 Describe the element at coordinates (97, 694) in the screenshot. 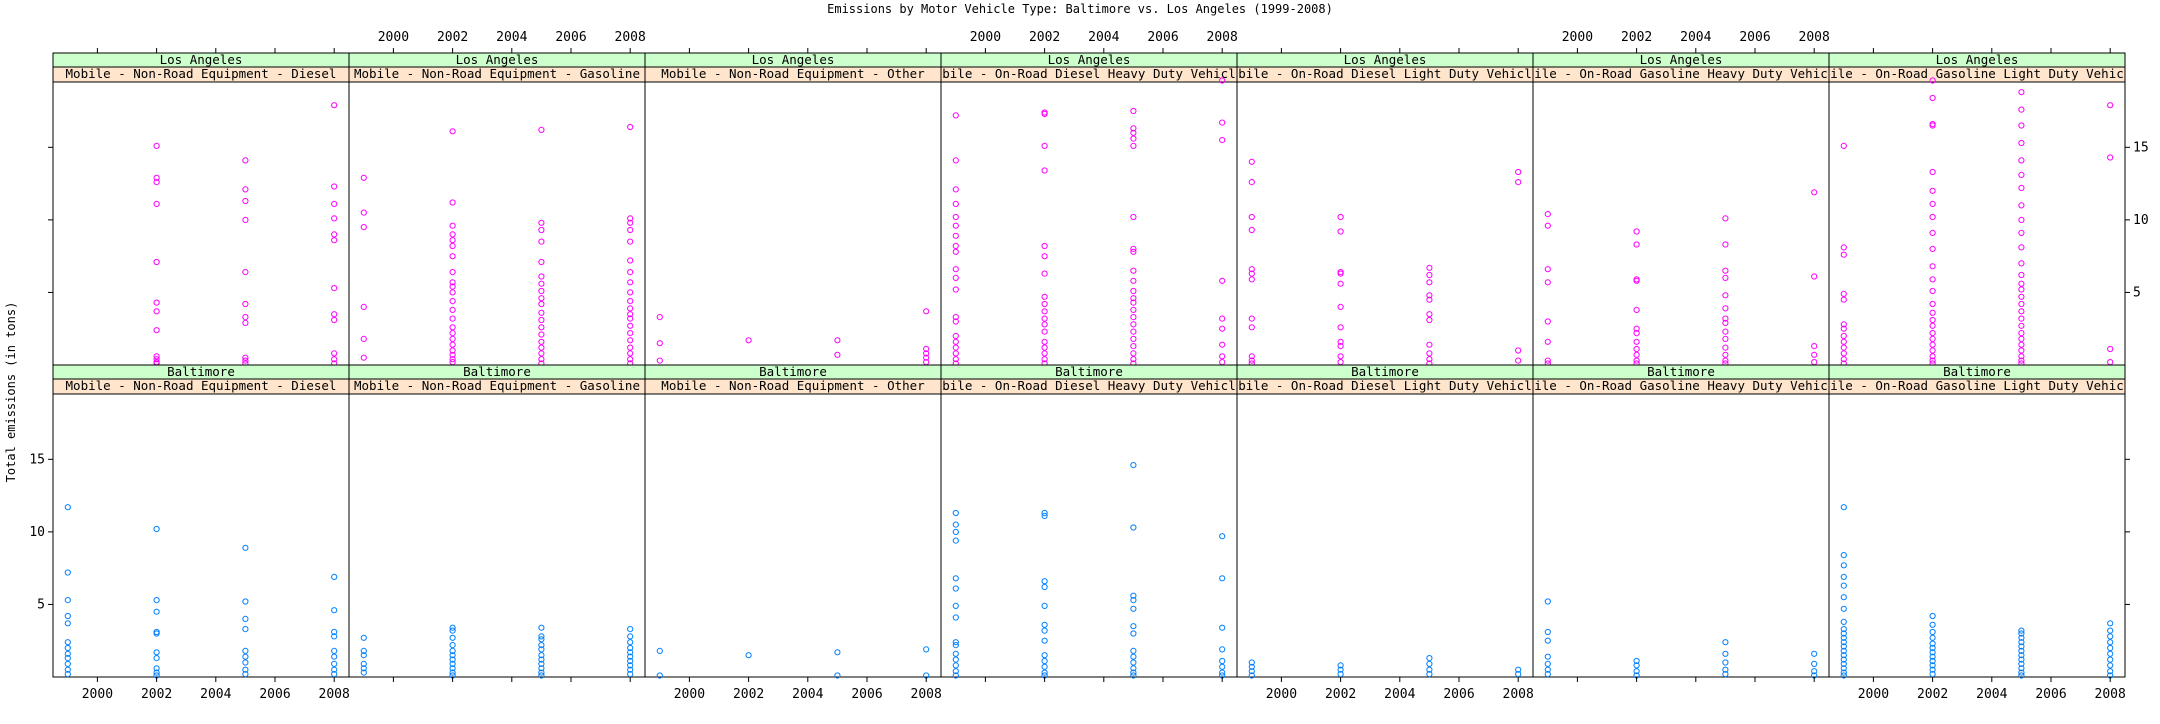

I see `x-tick-label: 2000` at that location.